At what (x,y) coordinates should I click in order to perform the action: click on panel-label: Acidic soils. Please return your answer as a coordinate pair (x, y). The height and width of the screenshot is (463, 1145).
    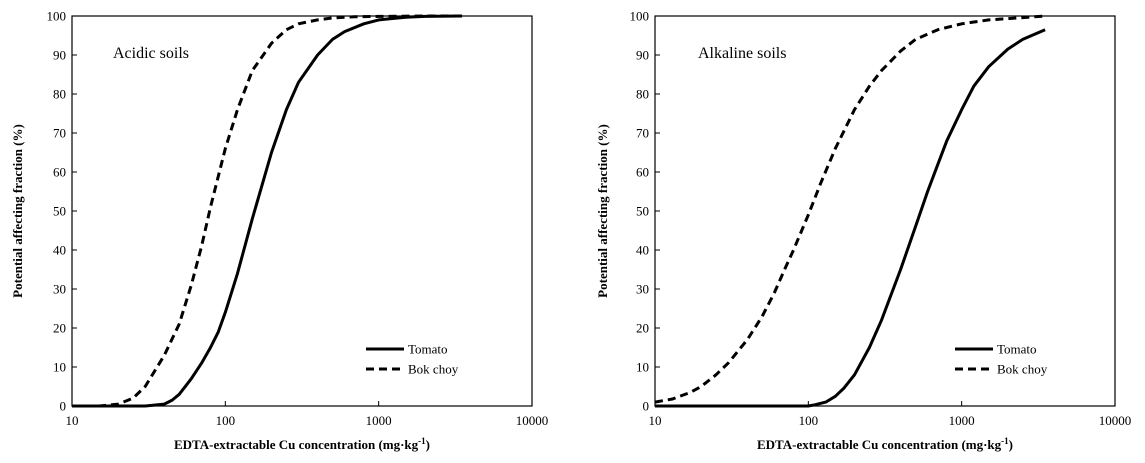
    Looking at the image, I should click on (151, 53).